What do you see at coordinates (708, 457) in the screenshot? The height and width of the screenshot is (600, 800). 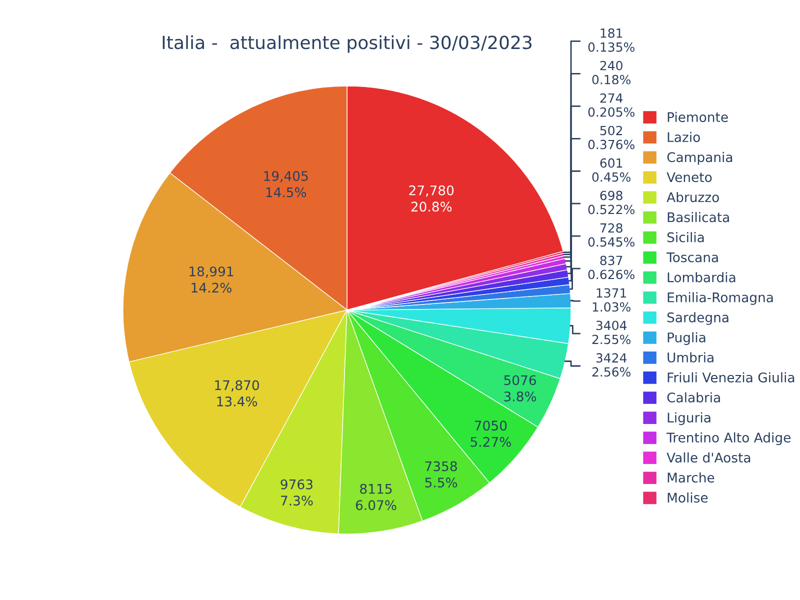 I see `legend-label: Valle d'Aosta` at bounding box center [708, 457].